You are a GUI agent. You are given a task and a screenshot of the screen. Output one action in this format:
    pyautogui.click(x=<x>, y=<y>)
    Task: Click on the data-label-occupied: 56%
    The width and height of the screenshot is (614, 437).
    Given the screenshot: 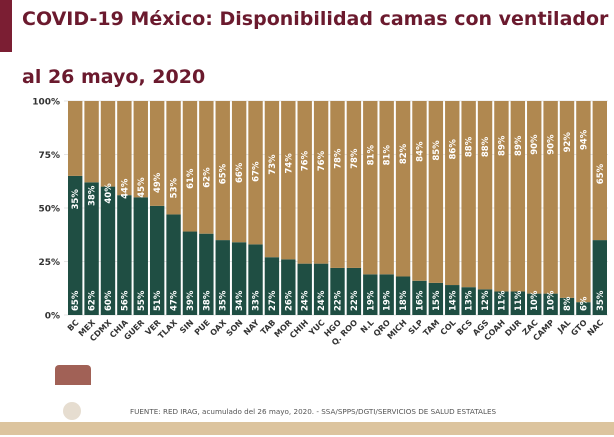 What is the action you would take?
    pyautogui.click(x=125, y=300)
    